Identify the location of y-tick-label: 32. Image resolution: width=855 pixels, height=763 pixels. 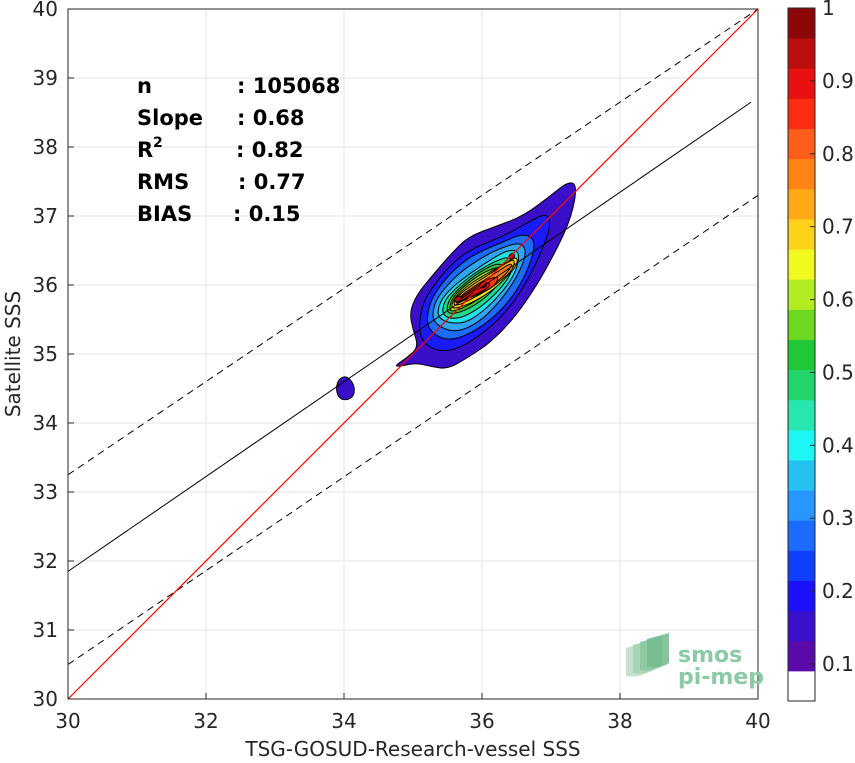
(45, 561).